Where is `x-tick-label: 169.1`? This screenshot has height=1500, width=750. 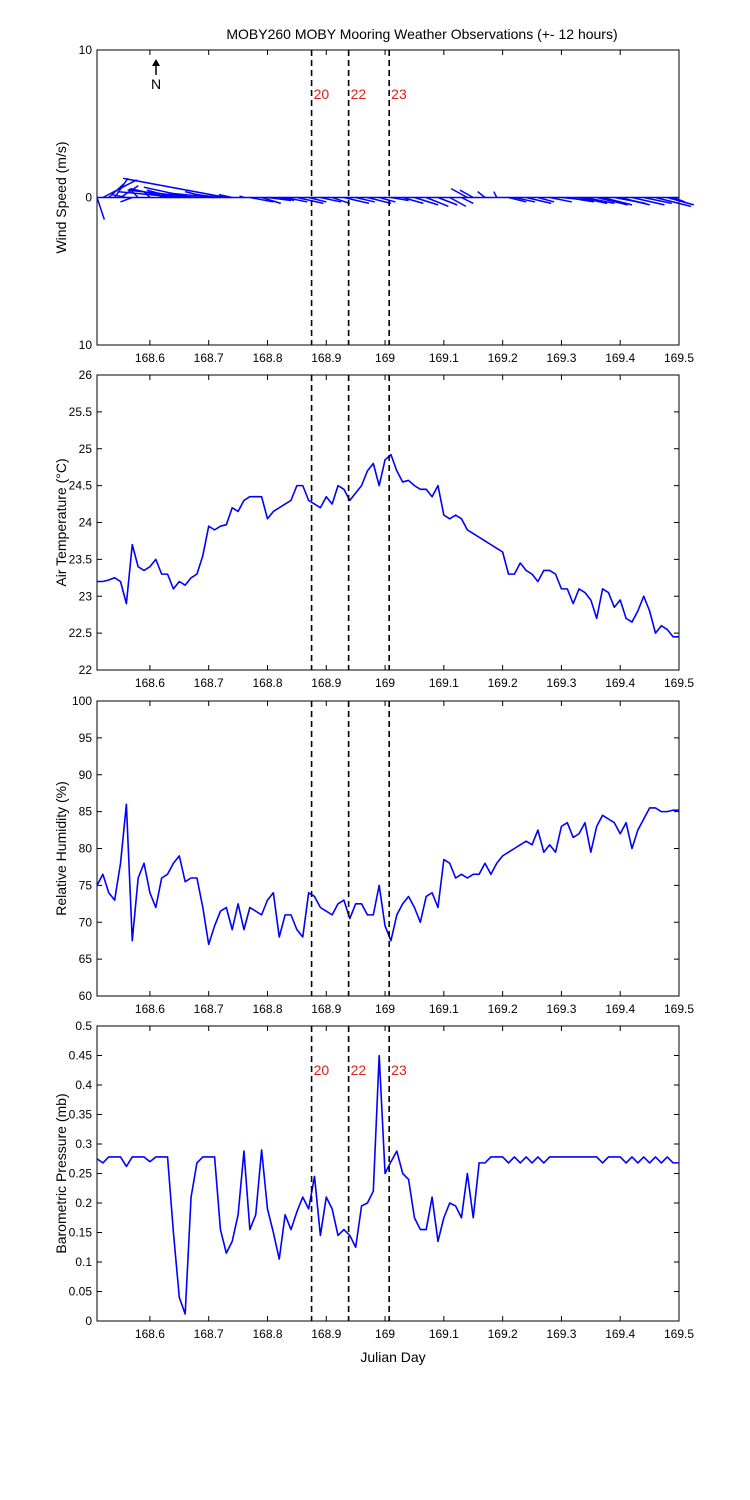 x-tick-label: 169.1 is located at coordinates (444, 1009).